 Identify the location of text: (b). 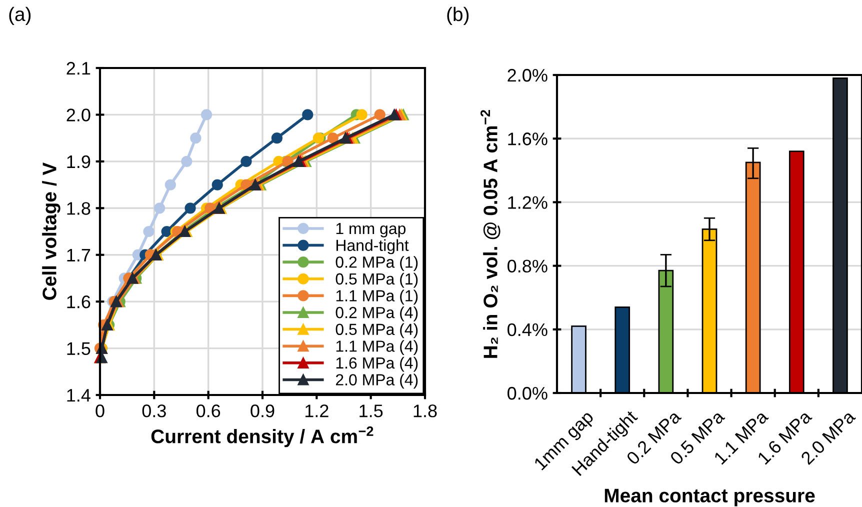
(458, 15).